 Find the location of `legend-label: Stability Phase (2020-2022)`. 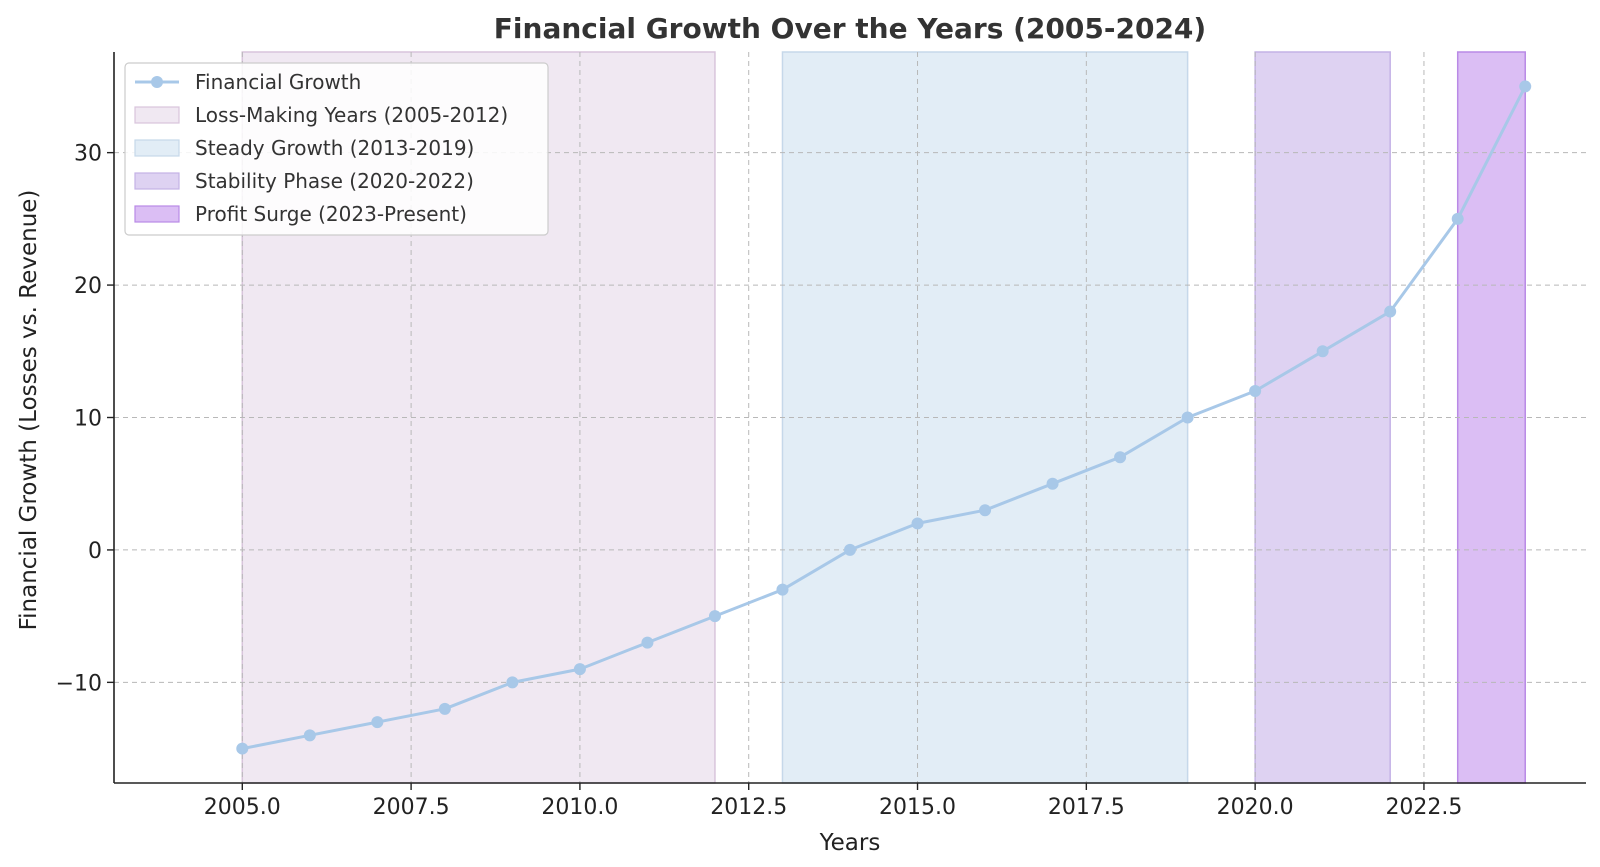

legend-label: Stability Phase (2020-2022) is located at coordinates (334, 181).